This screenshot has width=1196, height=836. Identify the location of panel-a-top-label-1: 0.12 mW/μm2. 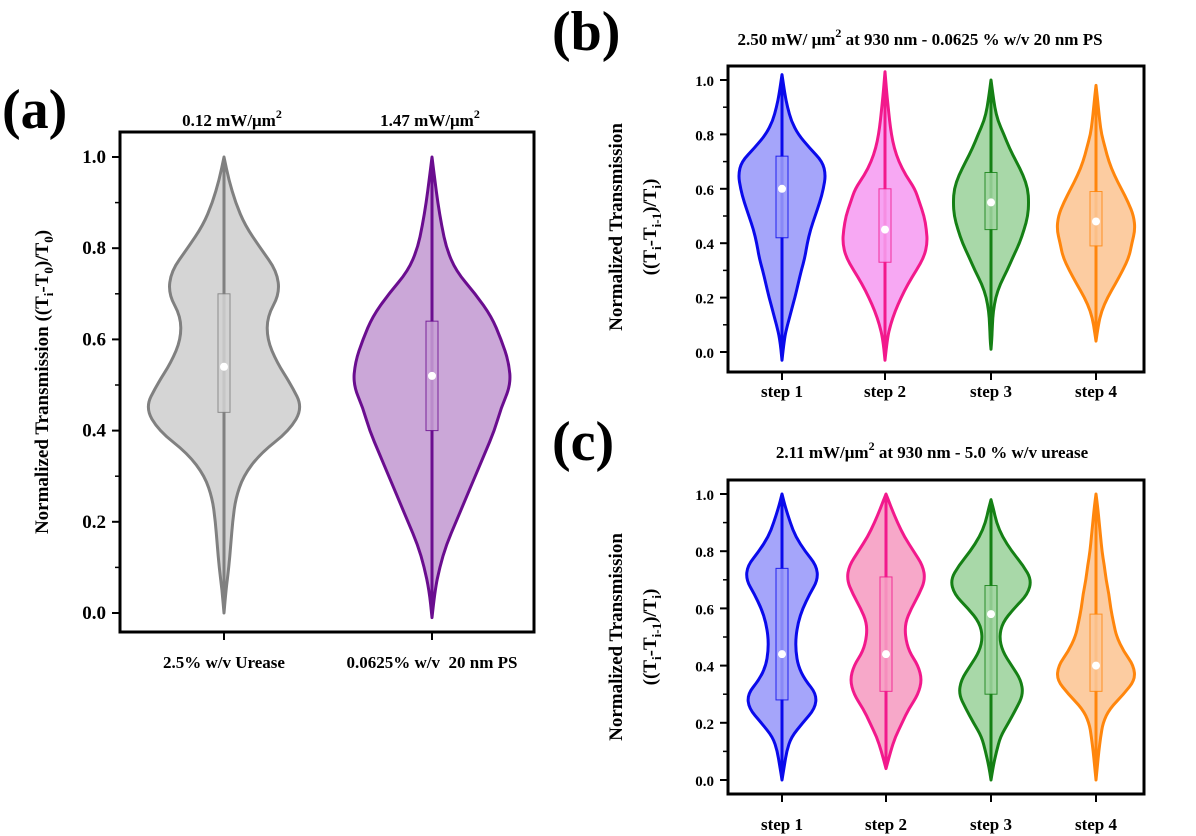
(232, 118).